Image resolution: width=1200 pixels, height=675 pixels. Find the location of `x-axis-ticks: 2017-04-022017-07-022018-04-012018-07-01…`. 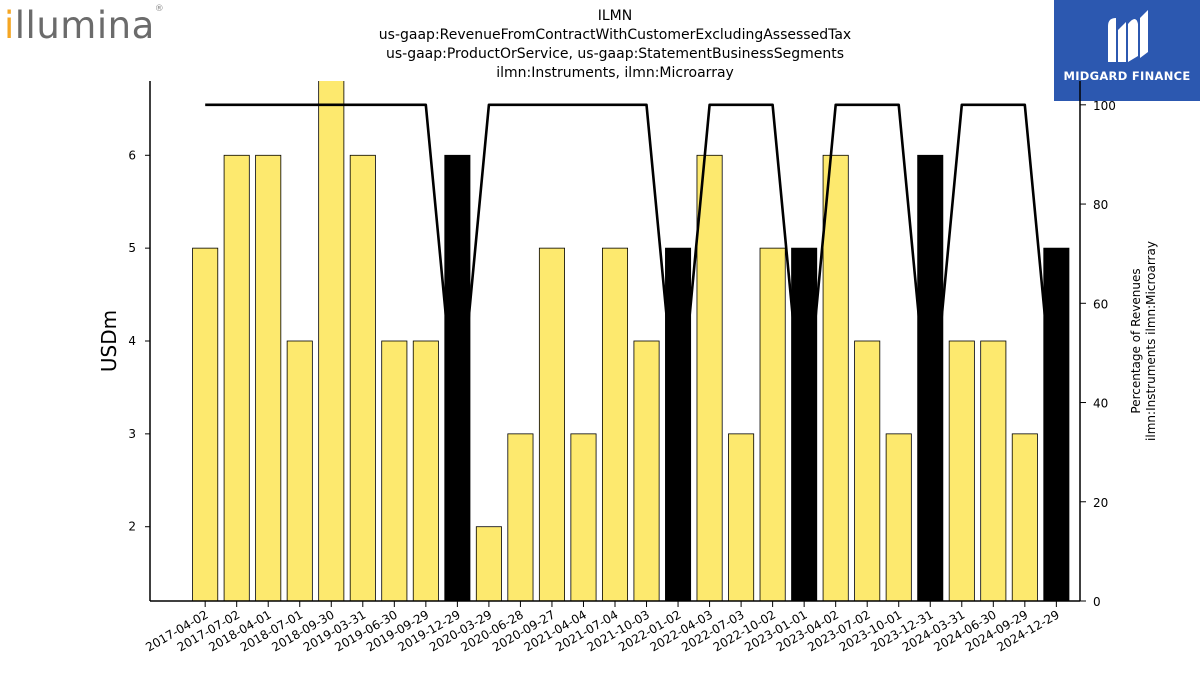

x-axis-ticks: 2017-04-022017-07-022018-04-012018-07-01… is located at coordinates (602, 627).